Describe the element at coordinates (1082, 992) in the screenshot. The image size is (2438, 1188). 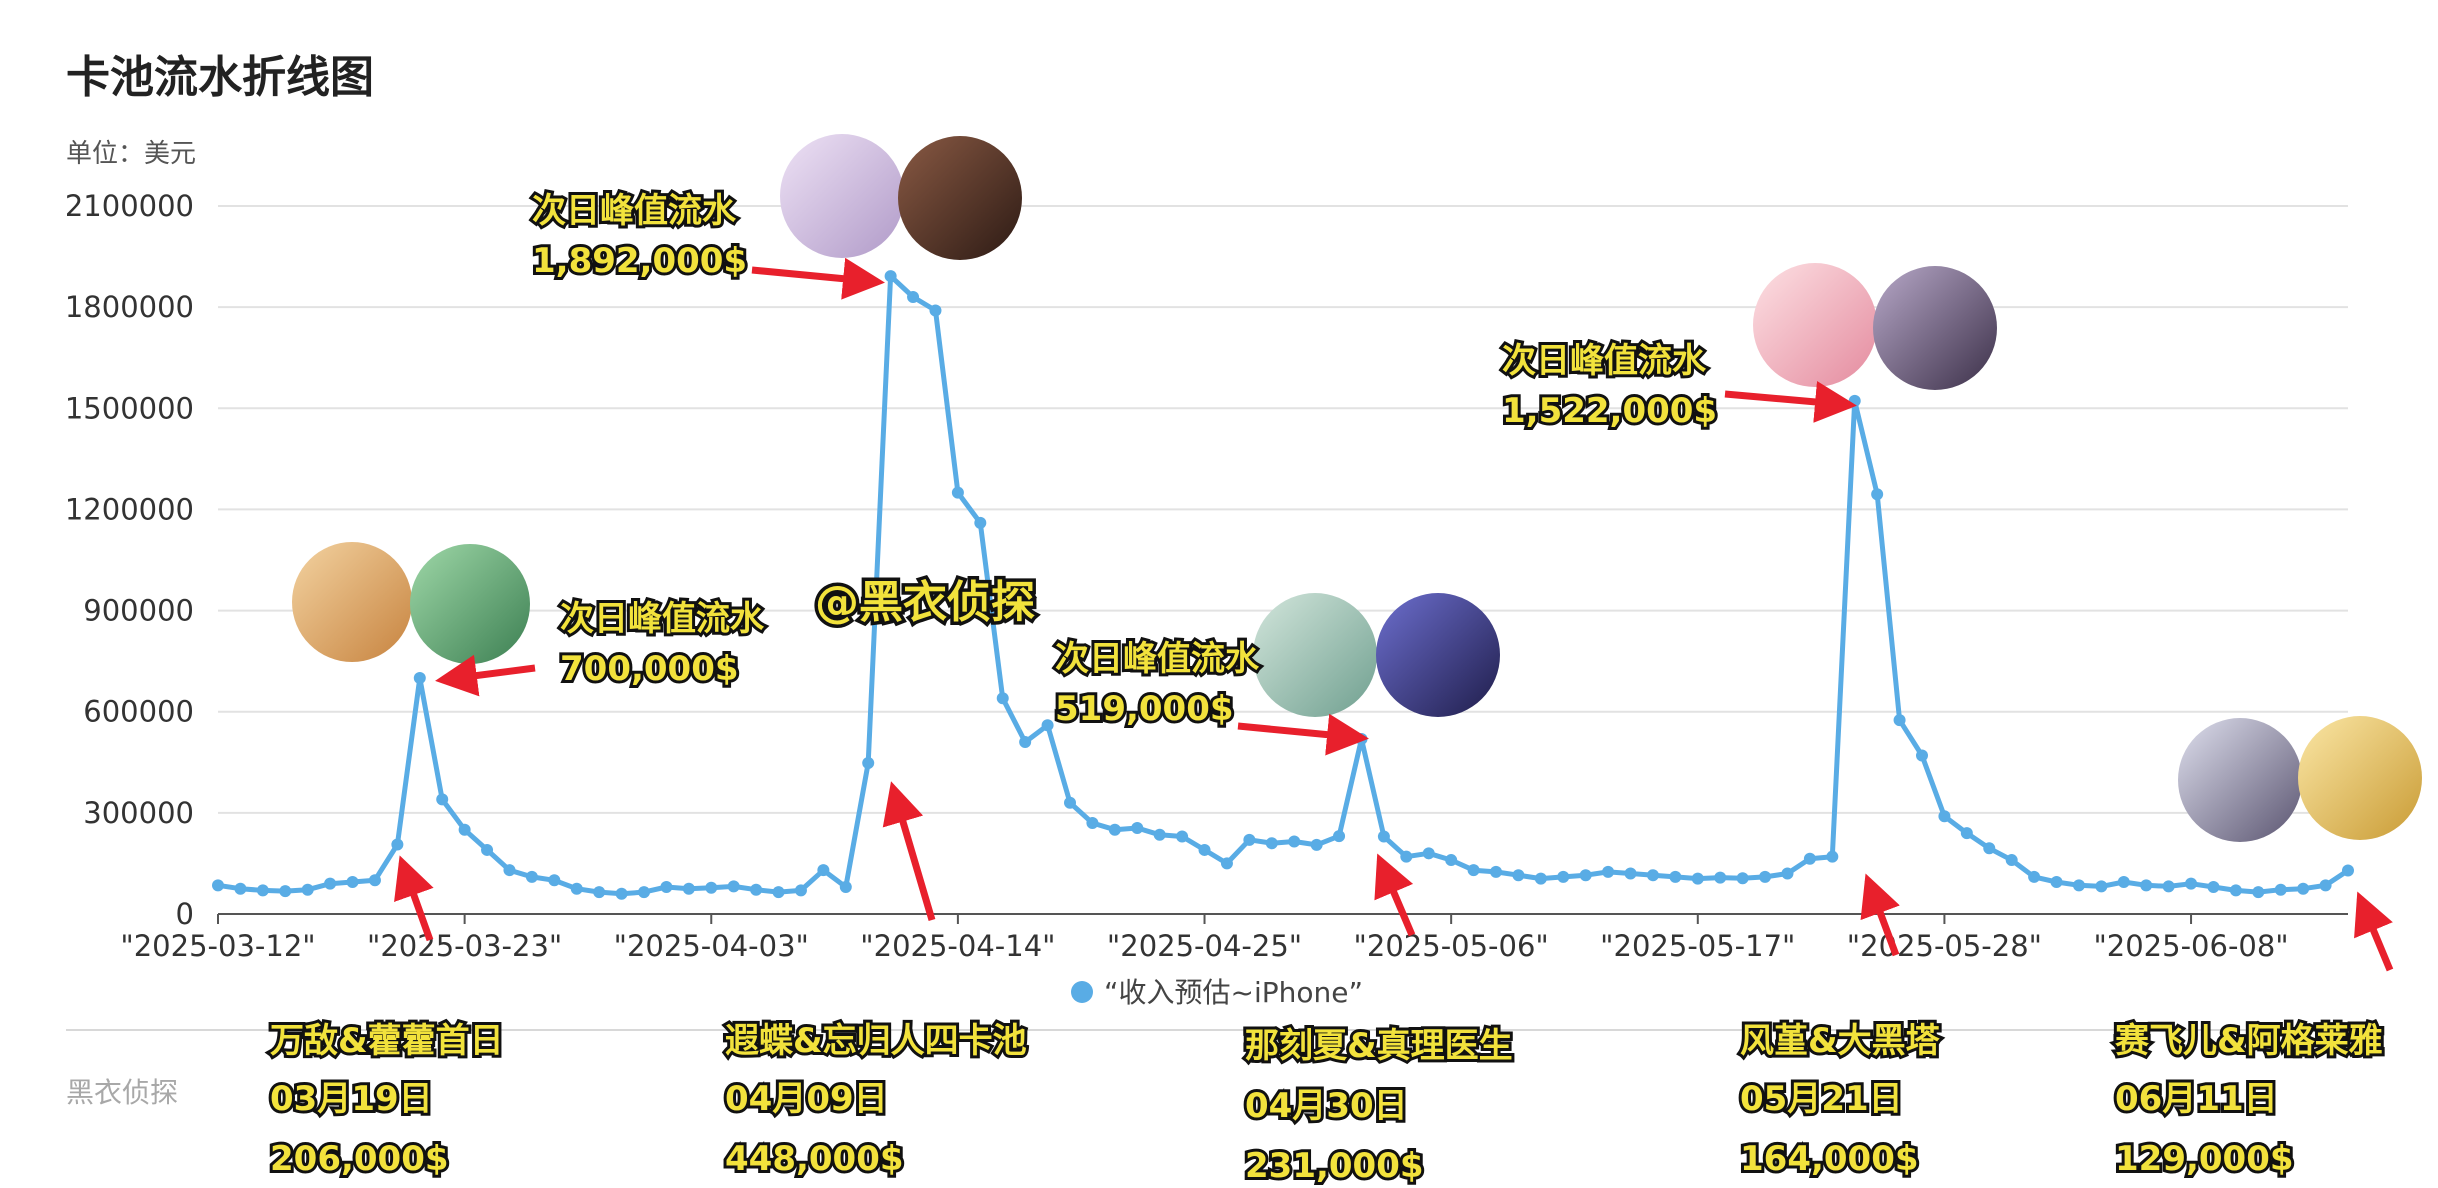
I see `legend-marker` at that location.